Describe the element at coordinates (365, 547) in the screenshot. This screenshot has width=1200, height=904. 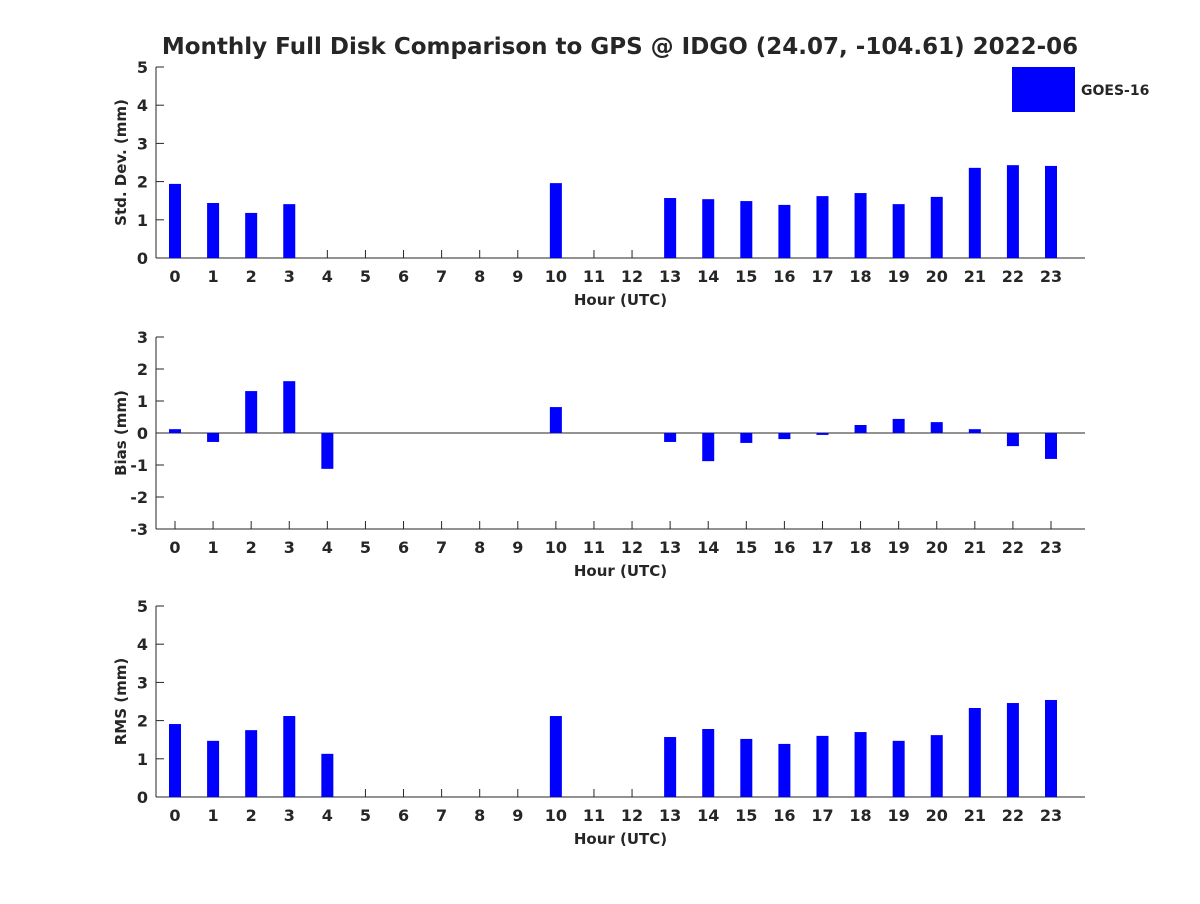
I see `x-tick-label: 5` at that location.